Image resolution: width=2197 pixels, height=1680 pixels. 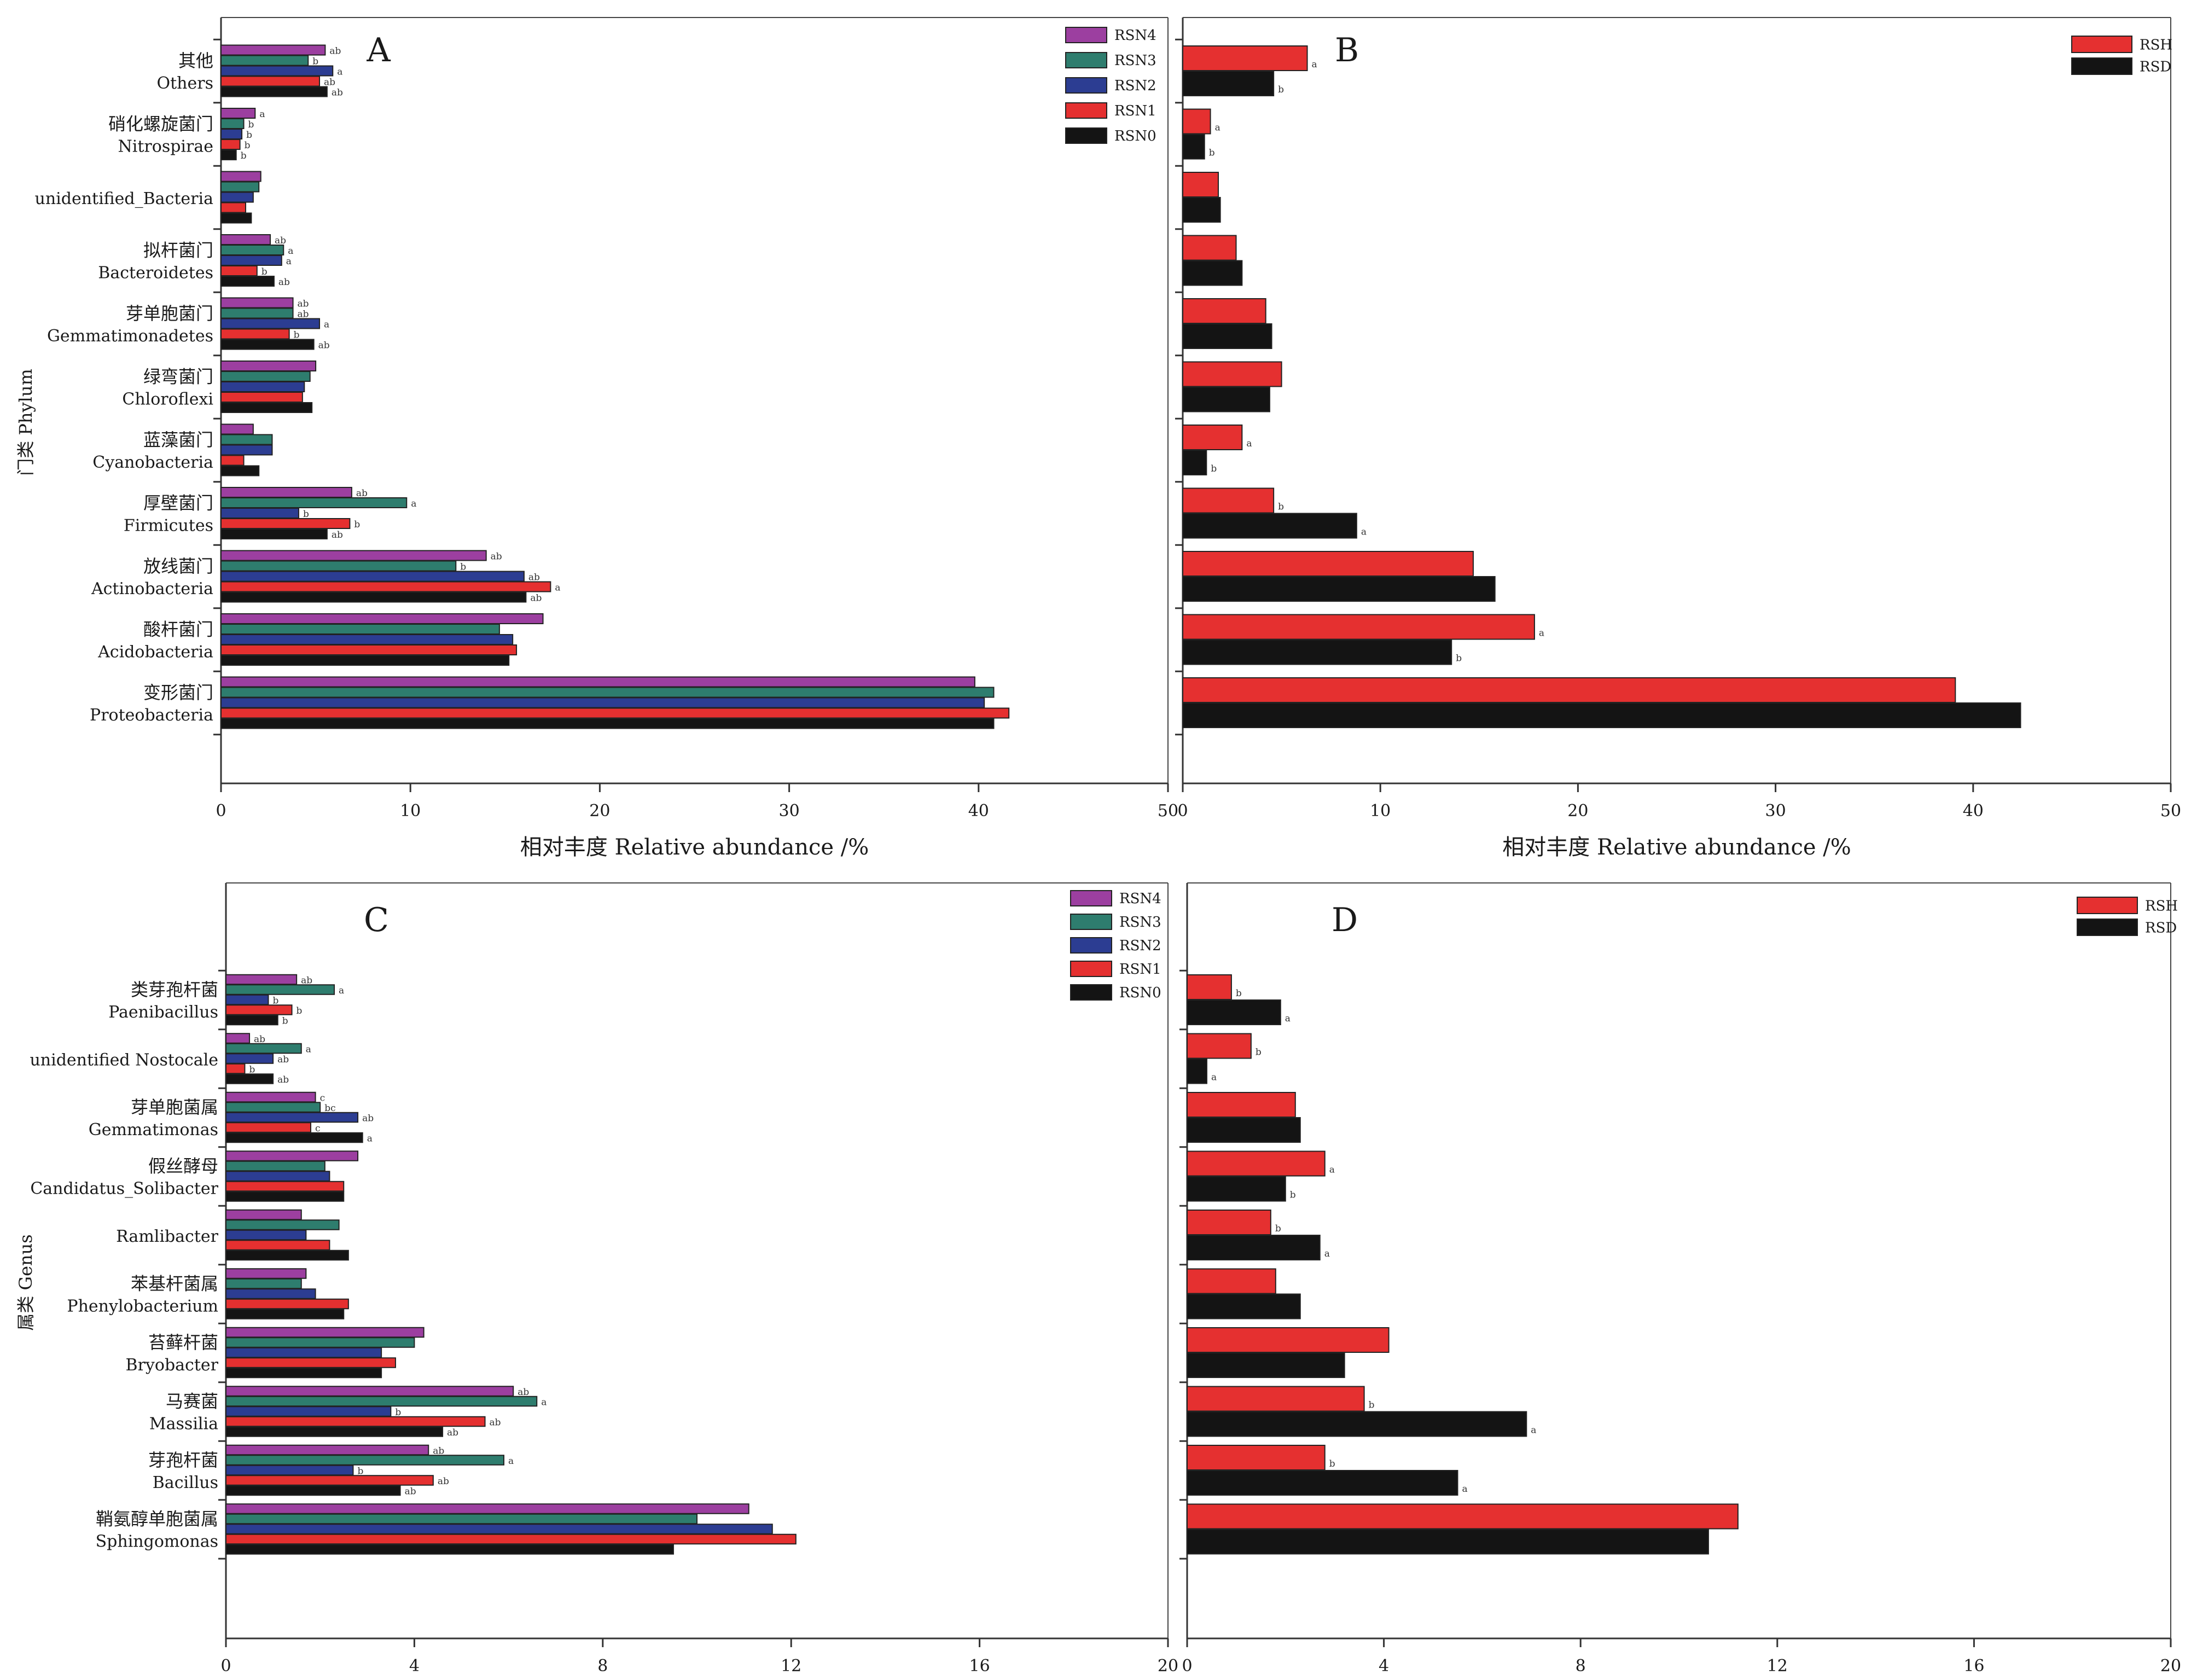 I want to click on category-label-en: Bacillus, so click(x=185, y=1482).